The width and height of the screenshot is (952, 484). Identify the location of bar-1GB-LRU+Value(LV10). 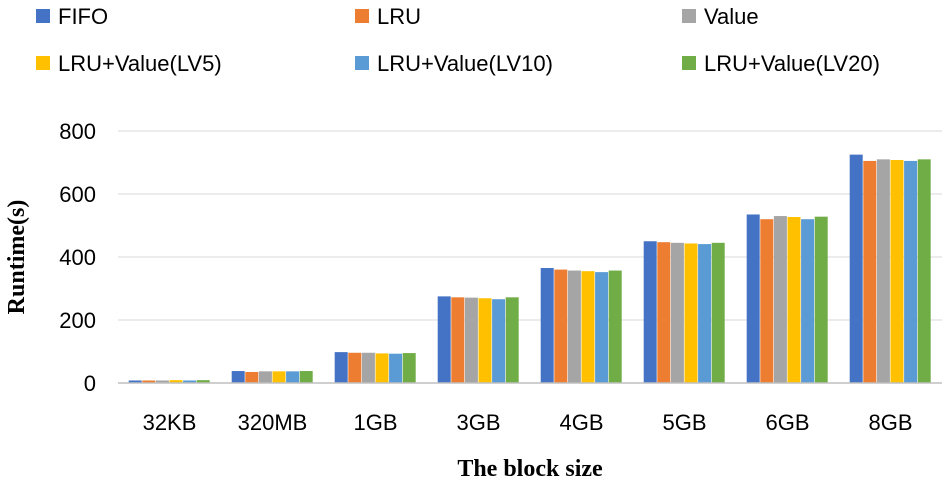
(396, 368).